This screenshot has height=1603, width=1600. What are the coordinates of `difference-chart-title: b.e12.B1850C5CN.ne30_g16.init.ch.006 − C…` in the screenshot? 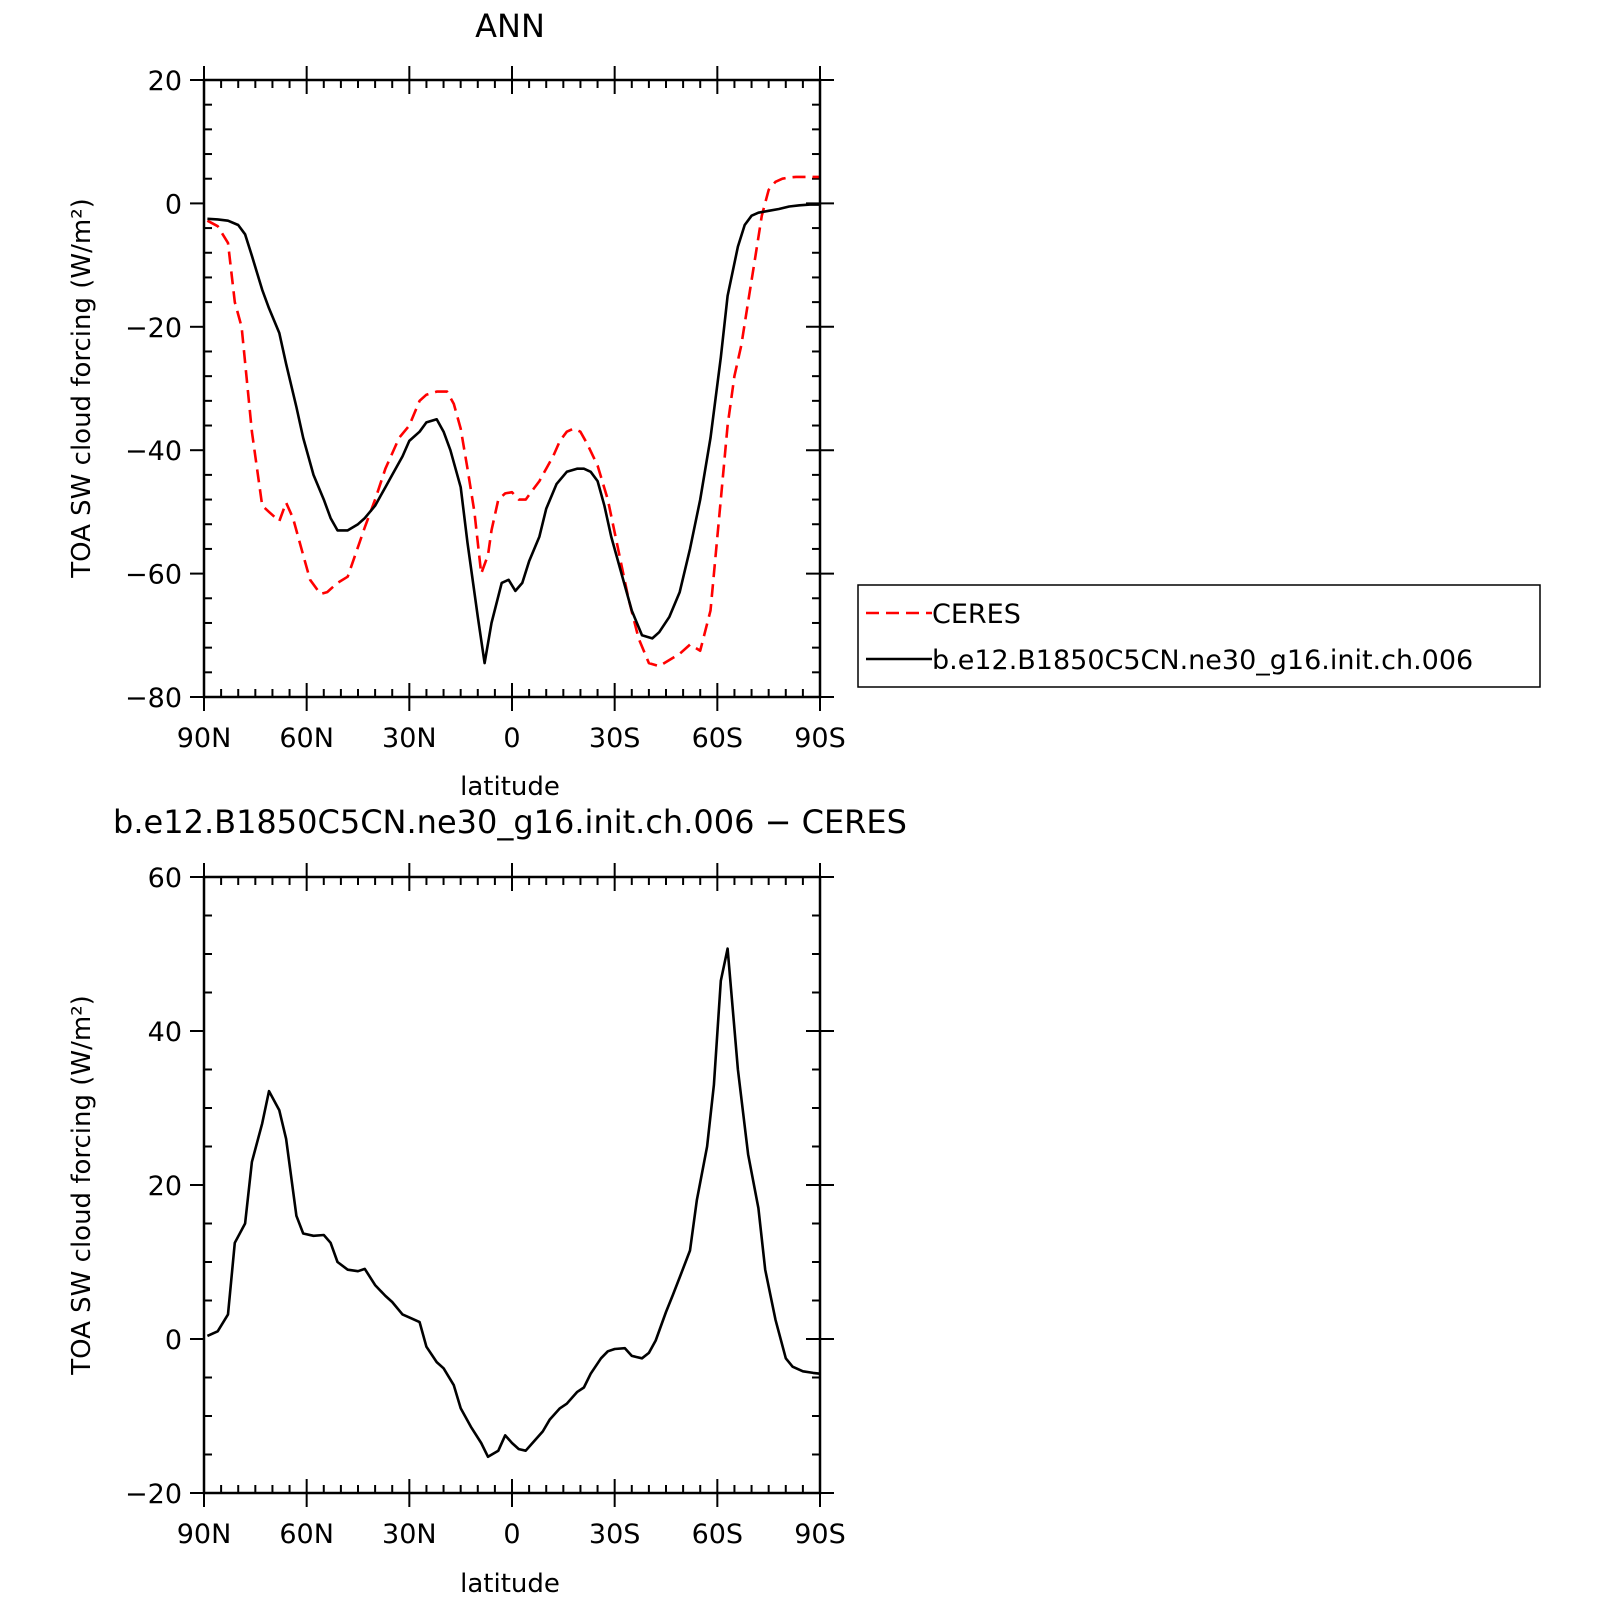 It's located at (510, 822).